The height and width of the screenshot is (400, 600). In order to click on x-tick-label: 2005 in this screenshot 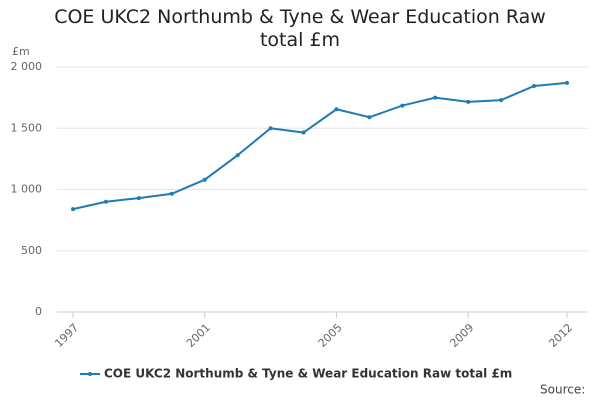, I will do `click(330, 335)`.